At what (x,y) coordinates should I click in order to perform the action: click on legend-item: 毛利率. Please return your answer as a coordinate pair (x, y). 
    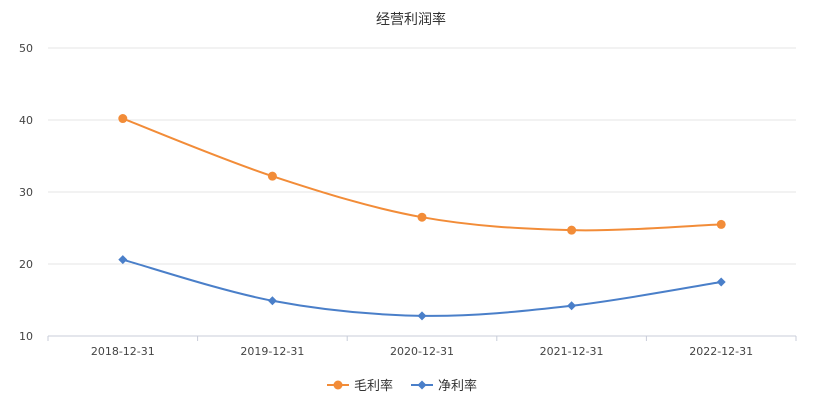
    Looking at the image, I should click on (360, 386).